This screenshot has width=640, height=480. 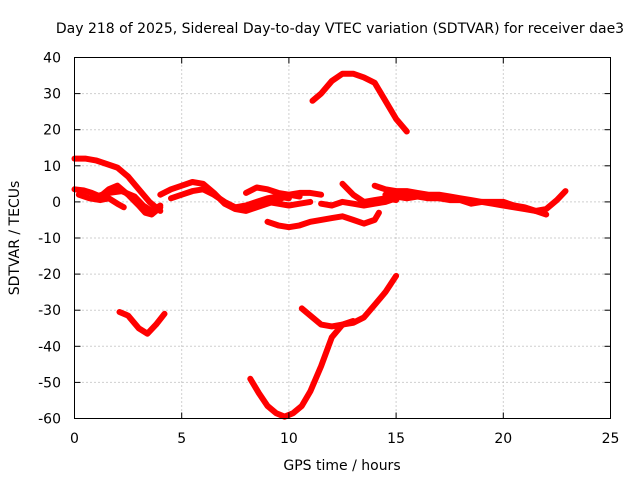 What do you see at coordinates (344, 439) in the screenshot?
I see `x-tick-labels: 0 5 10 15 20 25` at bounding box center [344, 439].